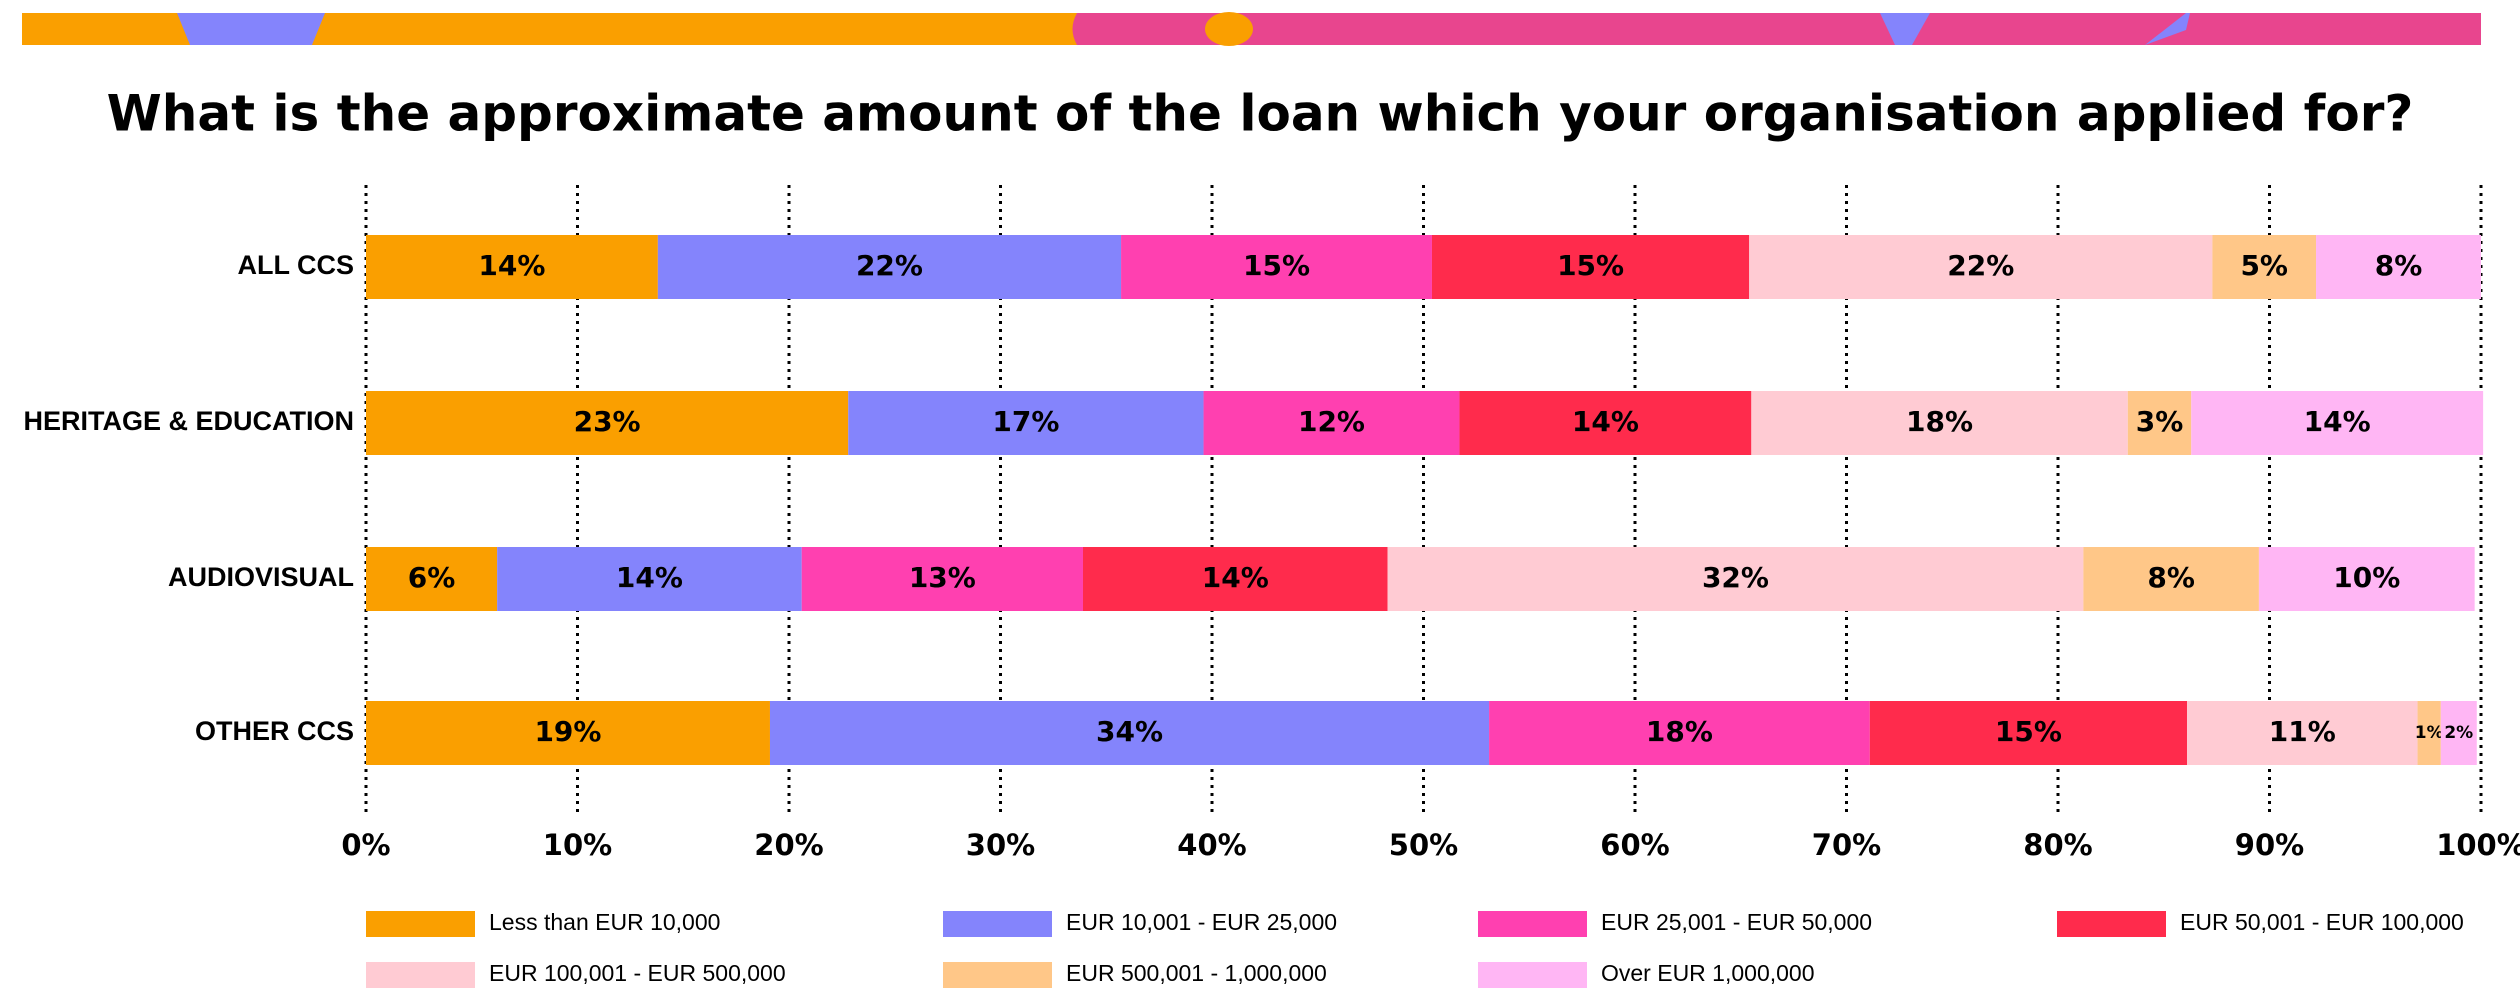 The image size is (2520, 989). I want to click on value-label: 19%, so click(567, 731).